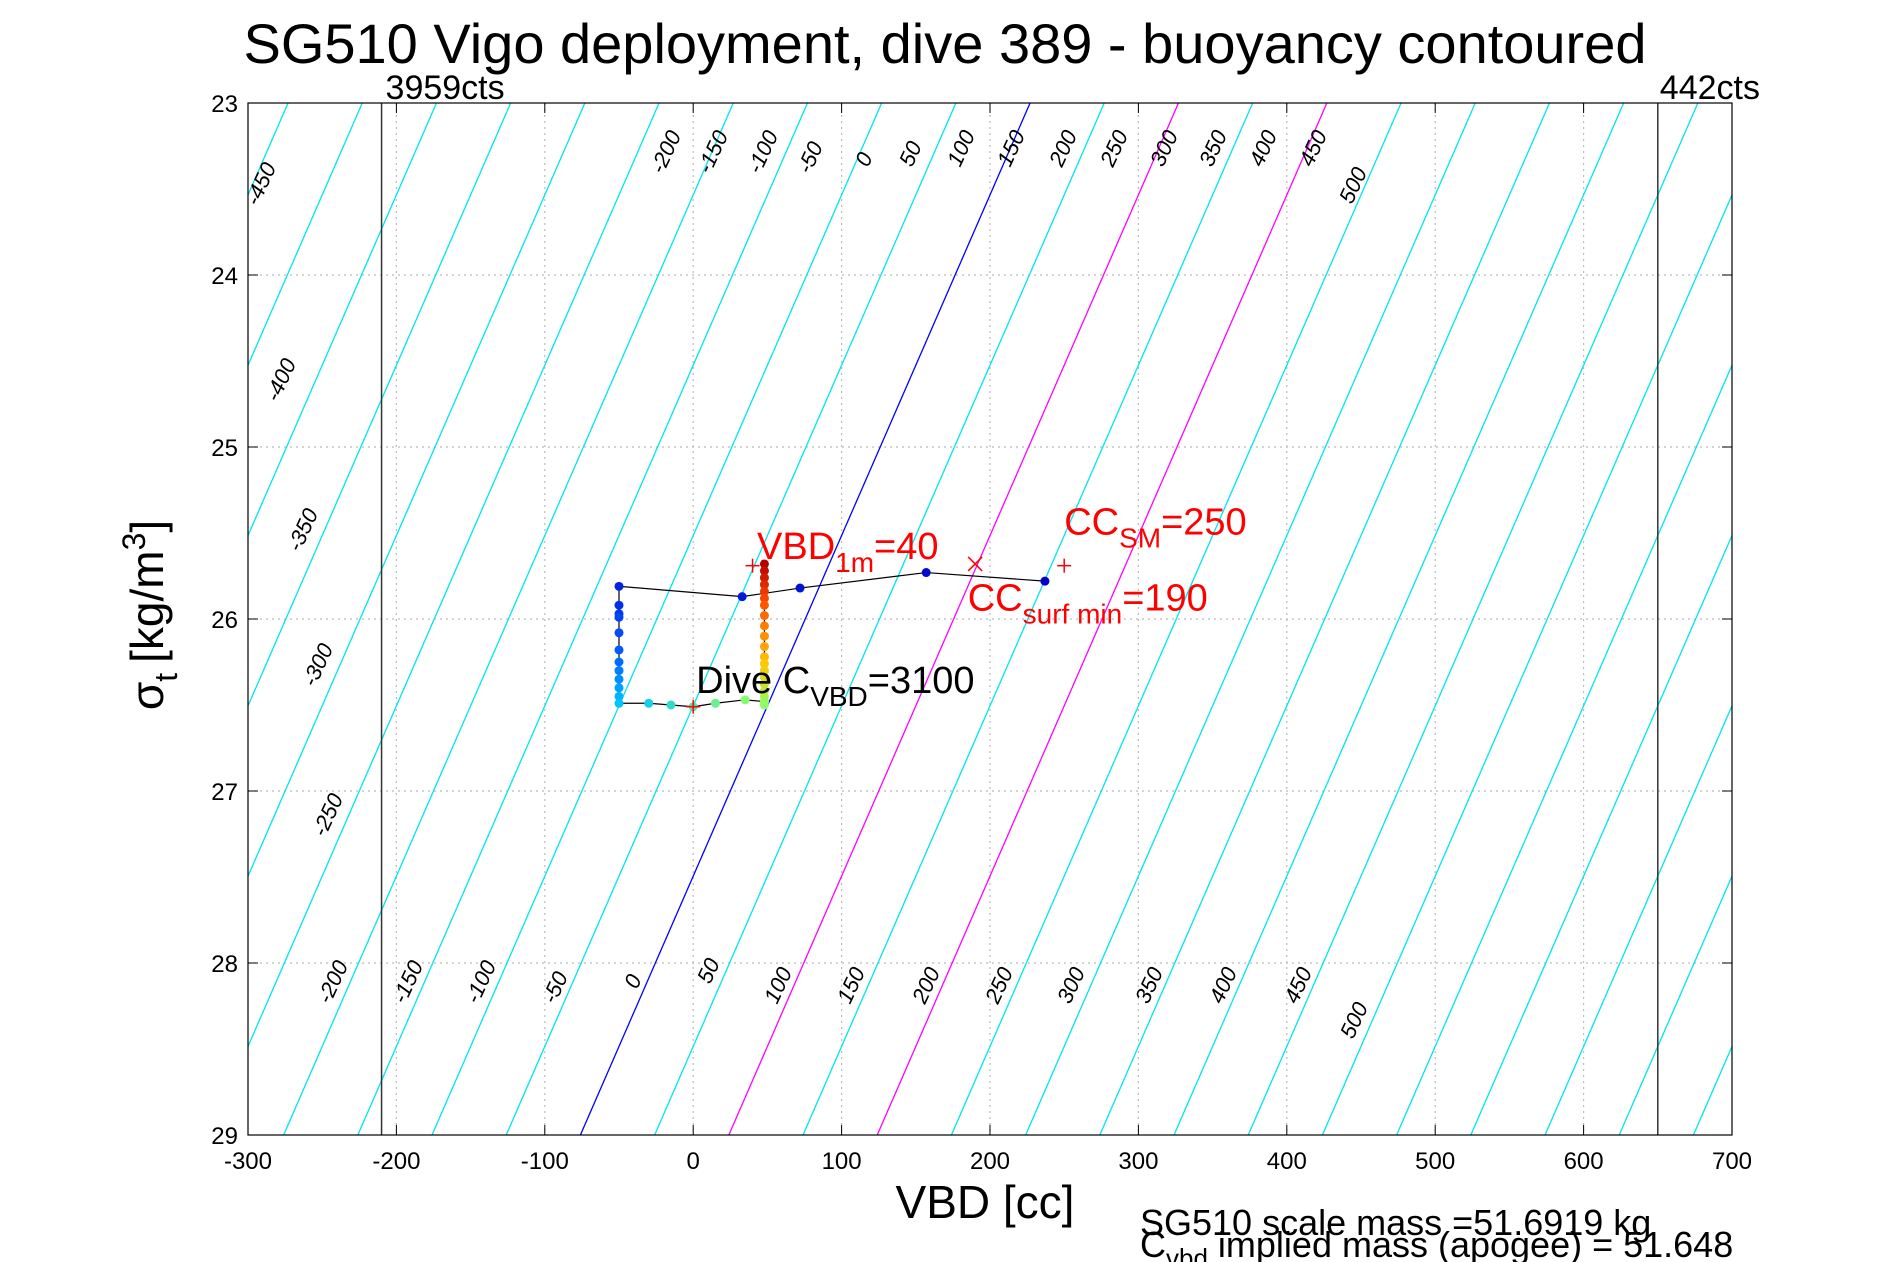 This screenshot has height=1262, width=1891. I want to click on contour-label: 500, so click(1354, 1020).